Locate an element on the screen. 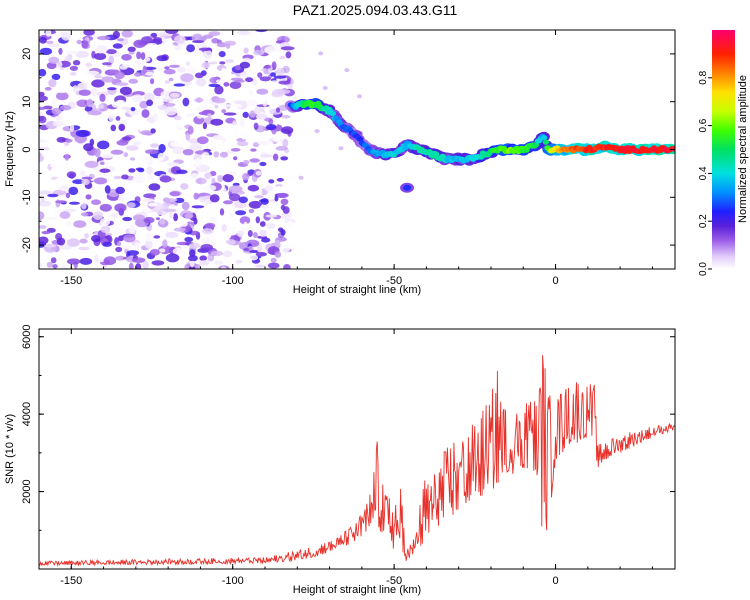 The width and height of the screenshot is (750, 600). spectrogram-x-tick-label: -50 is located at coordinates (394, 281).